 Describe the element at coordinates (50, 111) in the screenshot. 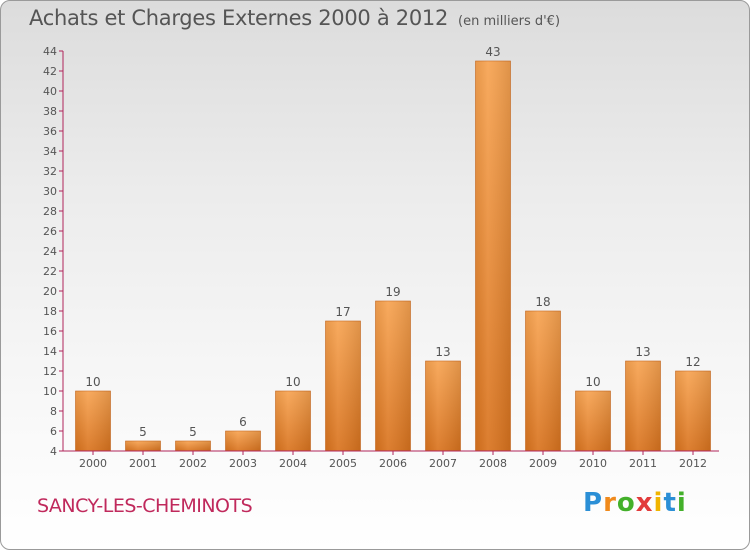

I see `y-tick-label: 38` at that location.